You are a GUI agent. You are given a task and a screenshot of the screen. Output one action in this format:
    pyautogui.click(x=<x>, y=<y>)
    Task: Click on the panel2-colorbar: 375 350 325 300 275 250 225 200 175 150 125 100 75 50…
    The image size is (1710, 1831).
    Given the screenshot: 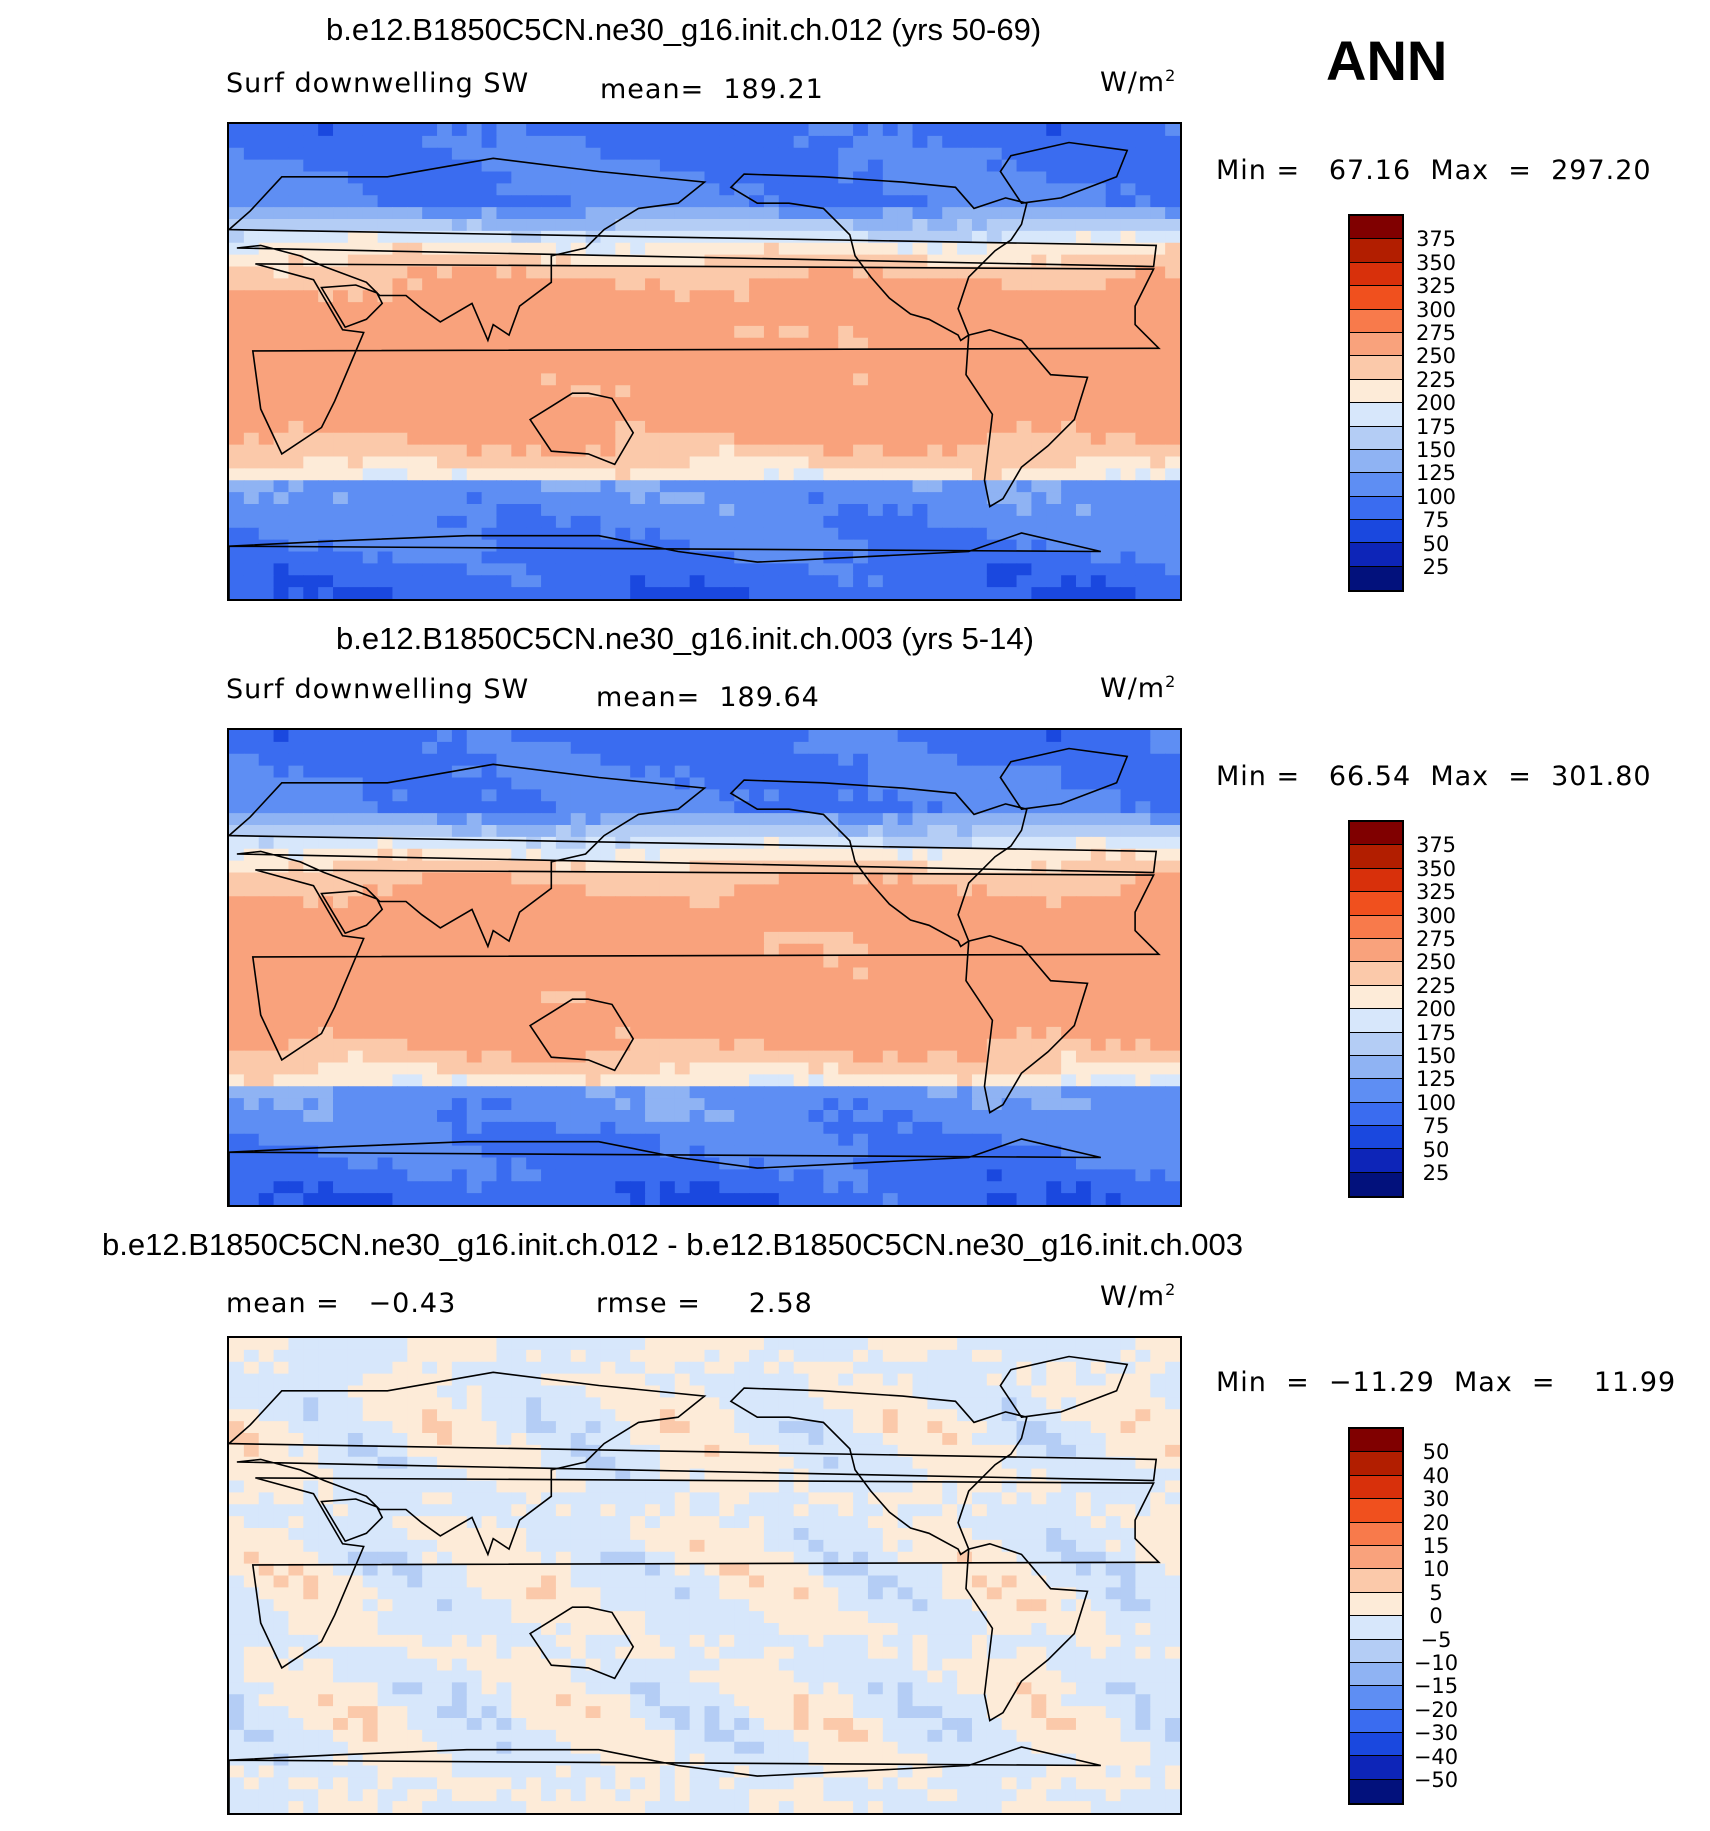 What is the action you would take?
    pyautogui.click(x=1402, y=1009)
    